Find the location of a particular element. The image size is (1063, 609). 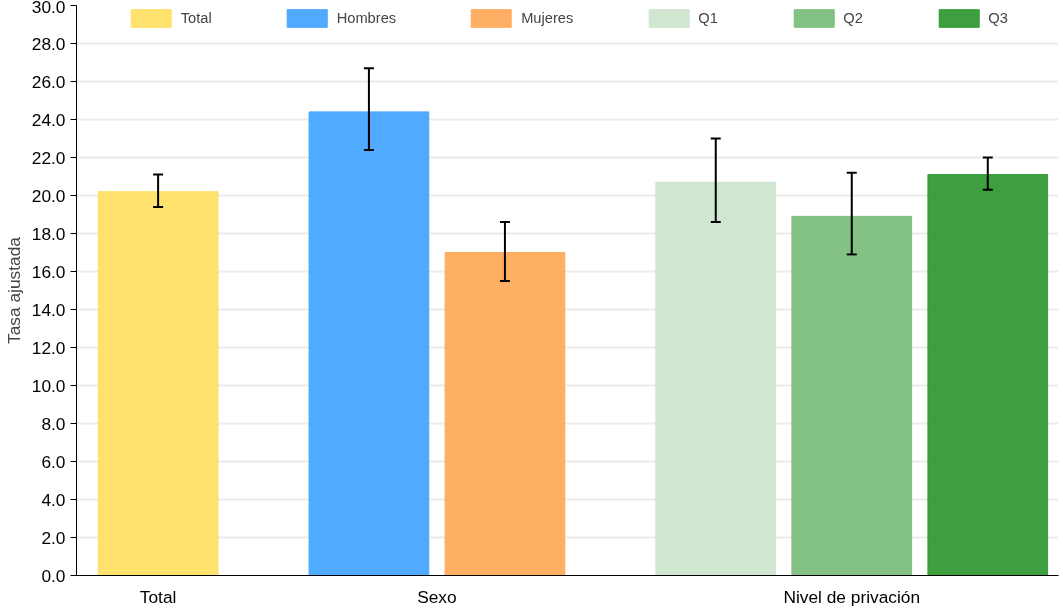

y-tick-label: 14.0 is located at coordinates (48, 309).